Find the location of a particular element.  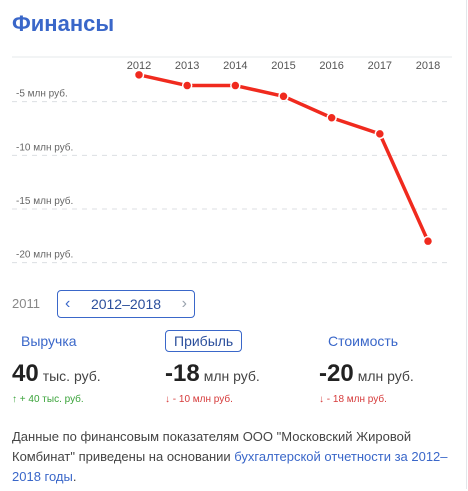

section-title: Финансы is located at coordinates (63, 23).